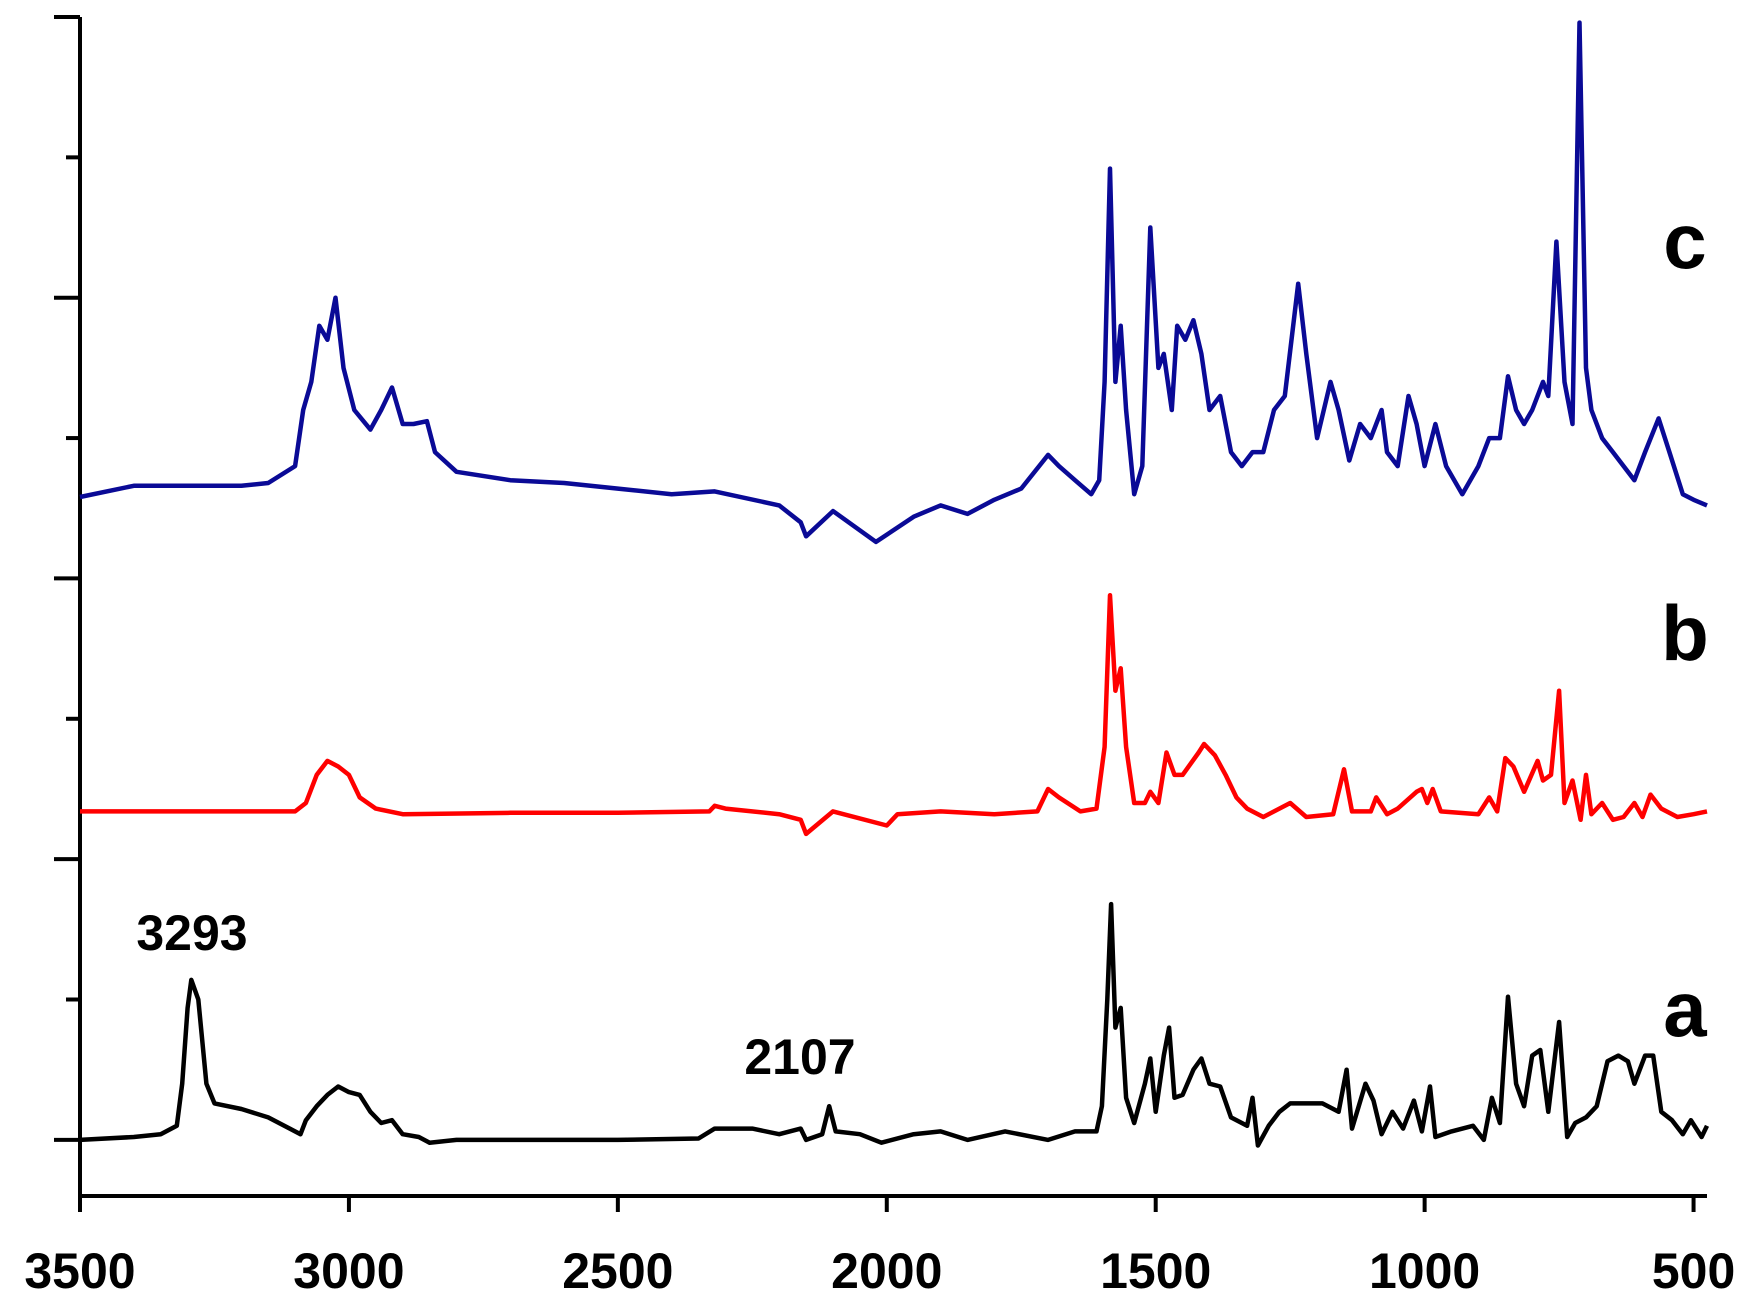  What do you see at coordinates (1693, 1271) in the screenshot?
I see `x-tick-label: 500` at bounding box center [1693, 1271].